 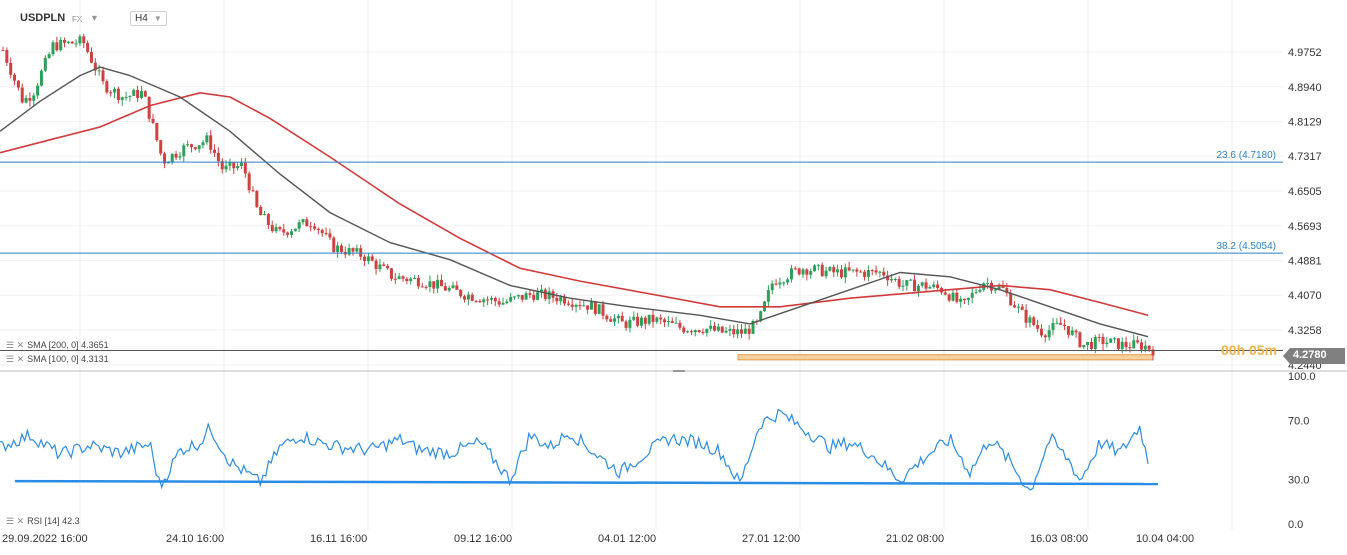 I want to click on time-tick-label: 29.09.2022 16:00, so click(x=45, y=539).